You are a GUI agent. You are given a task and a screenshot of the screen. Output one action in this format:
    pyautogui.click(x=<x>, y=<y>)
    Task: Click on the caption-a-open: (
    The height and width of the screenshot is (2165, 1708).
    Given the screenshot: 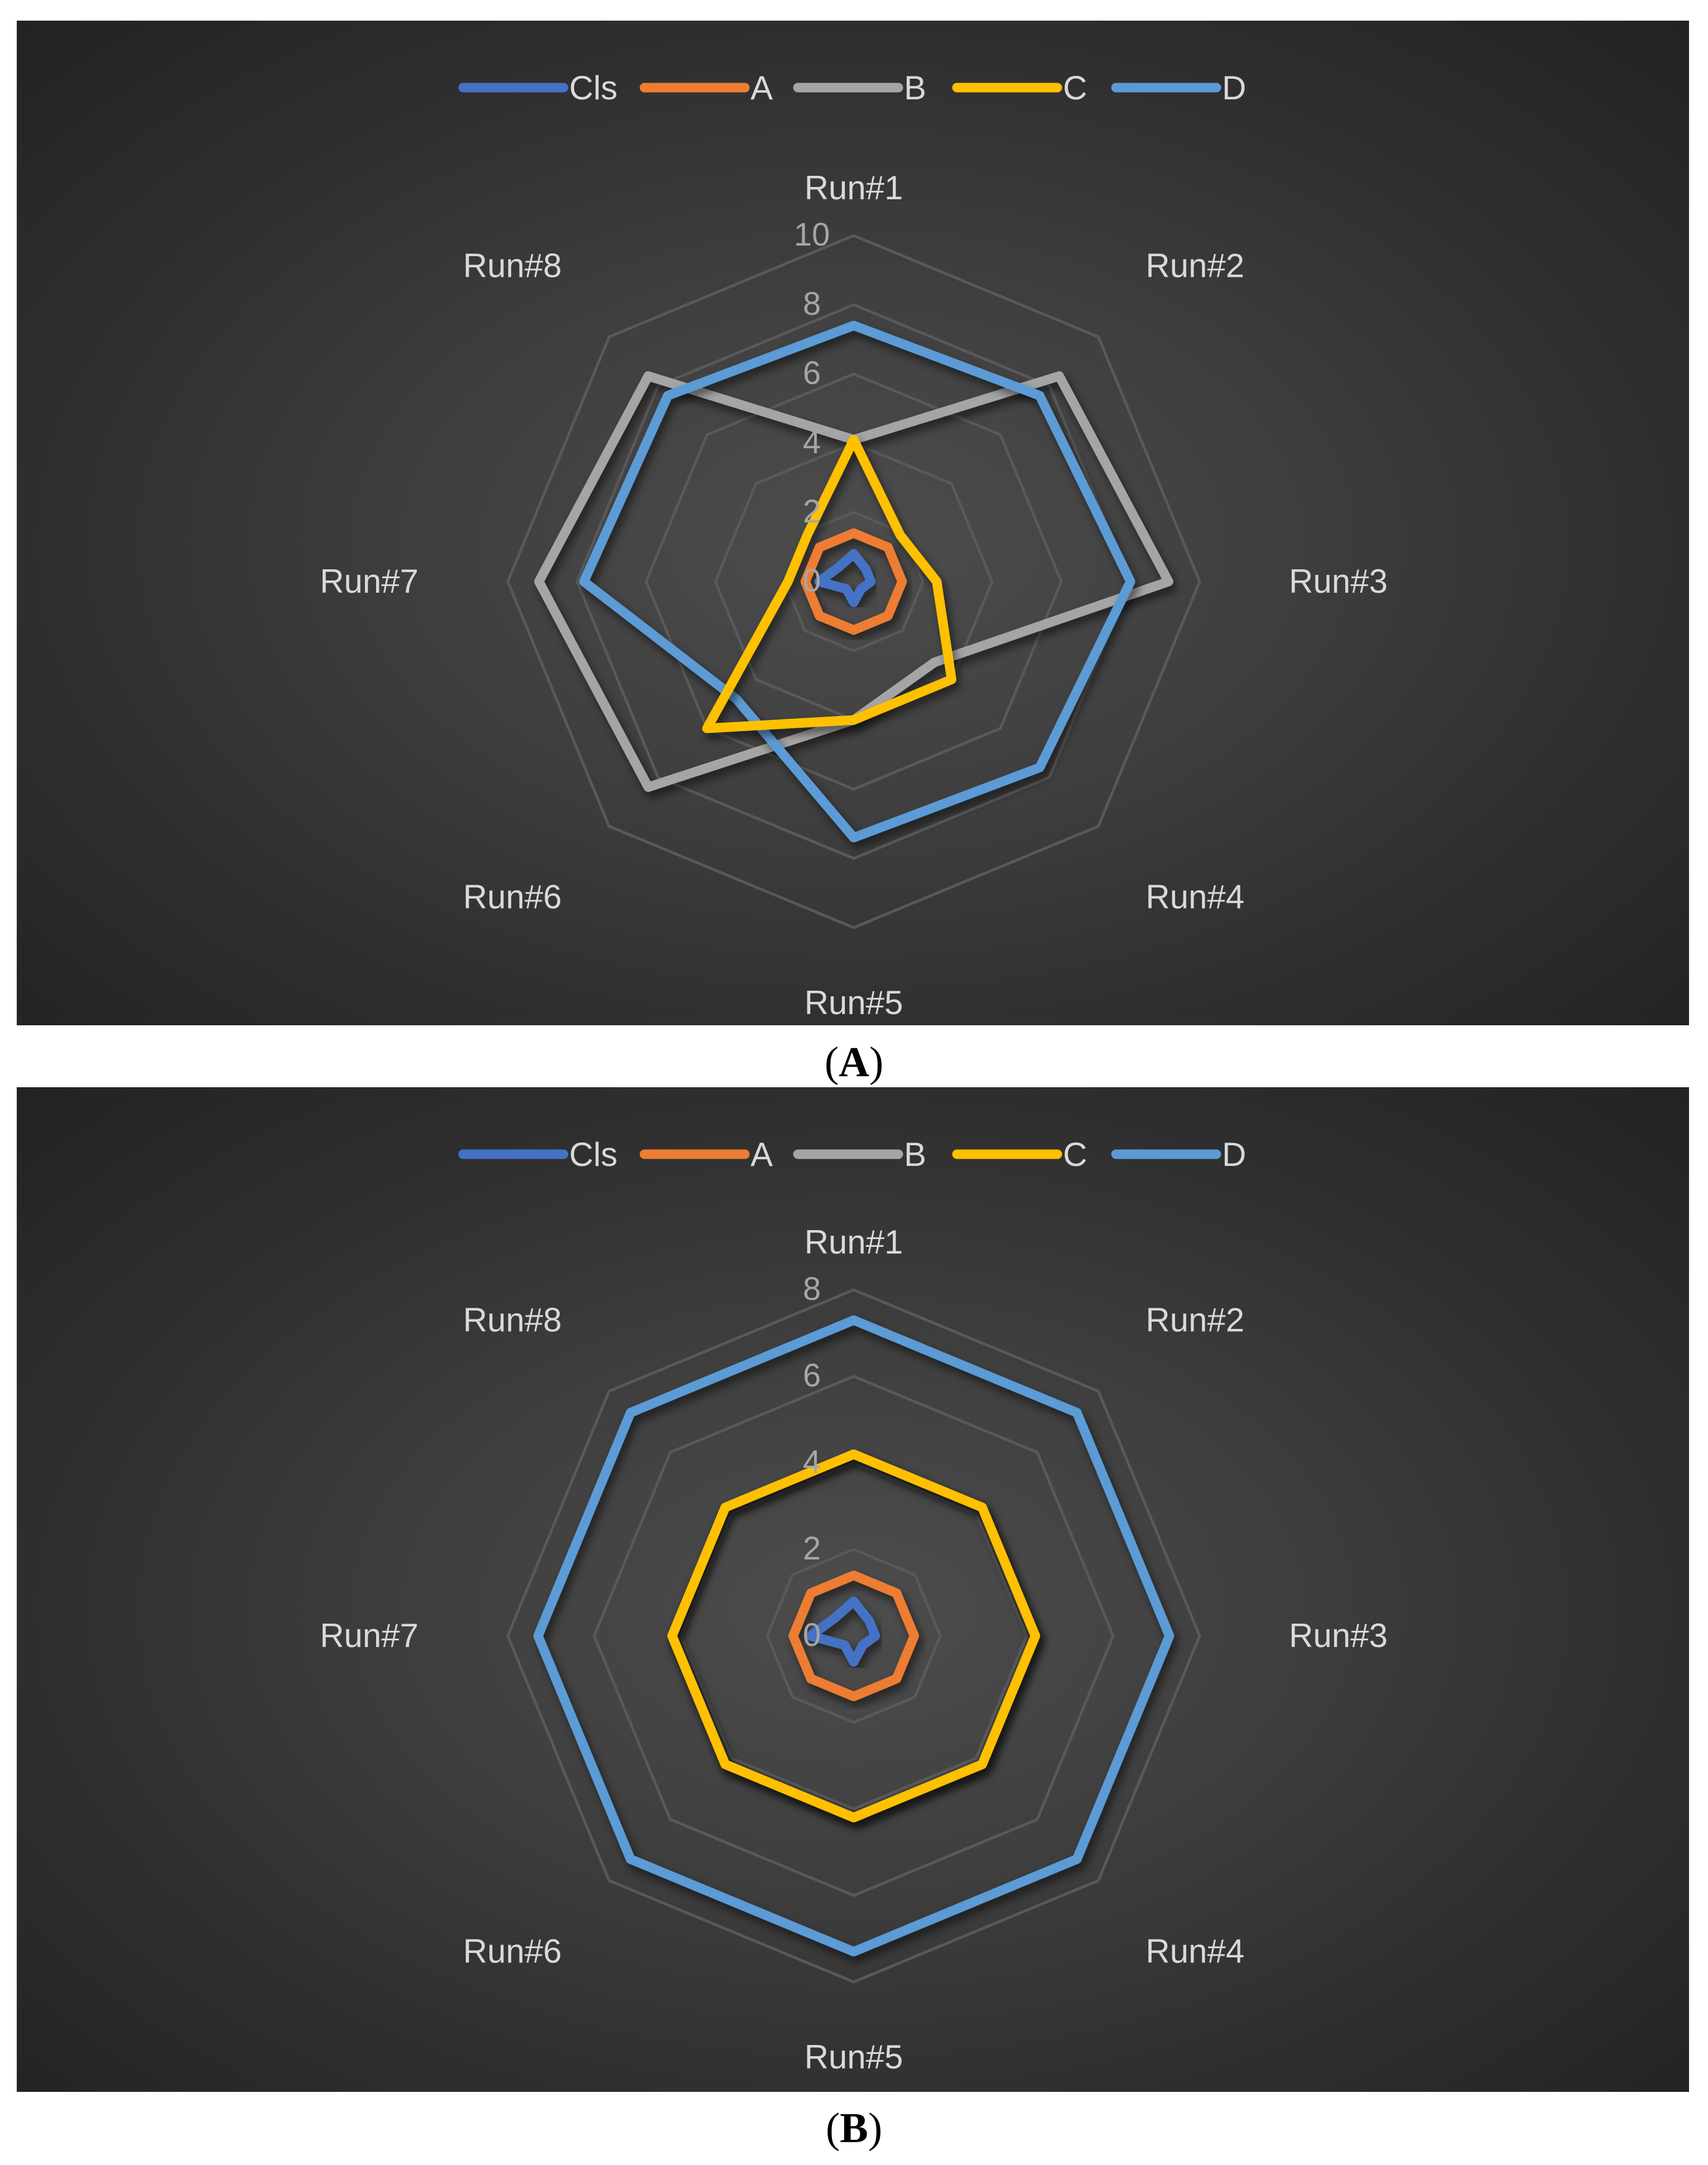 What is the action you would take?
    pyautogui.click(x=832, y=1062)
    